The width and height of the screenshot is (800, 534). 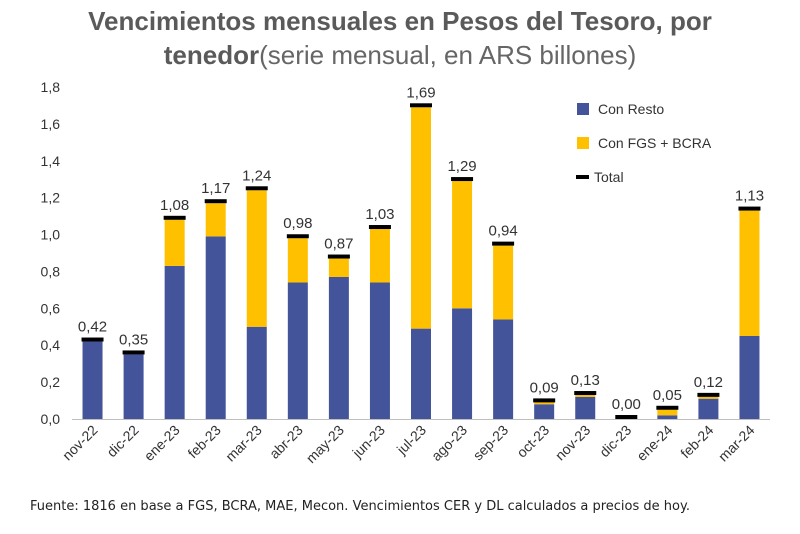 I want to click on data-label: 0,98, so click(x=297, y=223).